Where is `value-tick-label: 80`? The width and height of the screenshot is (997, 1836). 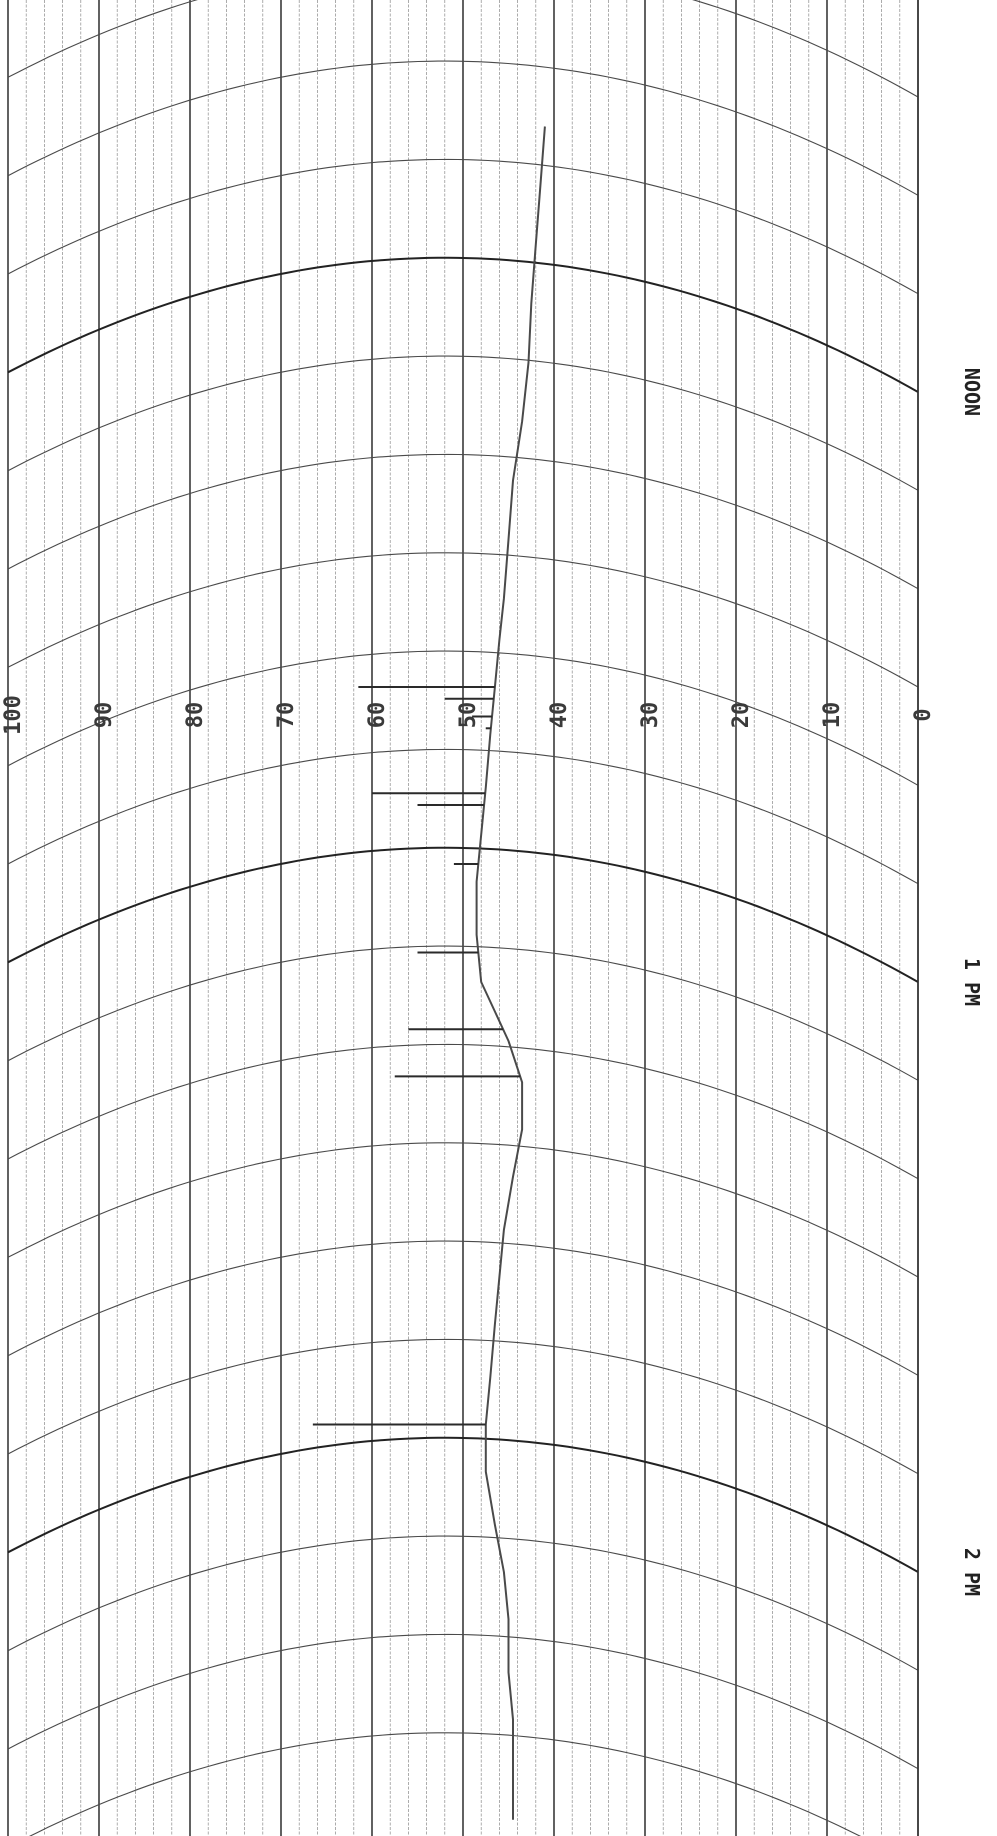 value-tick-label: 80 is located at coordinates (195, 715).